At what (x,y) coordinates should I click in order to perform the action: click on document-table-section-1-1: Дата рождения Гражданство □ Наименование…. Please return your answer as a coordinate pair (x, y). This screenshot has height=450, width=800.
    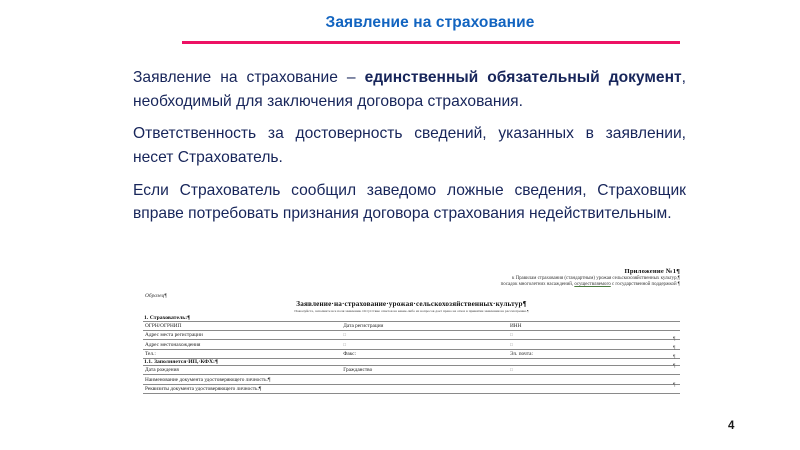
    Looking at the image, I should click on (411, 379).